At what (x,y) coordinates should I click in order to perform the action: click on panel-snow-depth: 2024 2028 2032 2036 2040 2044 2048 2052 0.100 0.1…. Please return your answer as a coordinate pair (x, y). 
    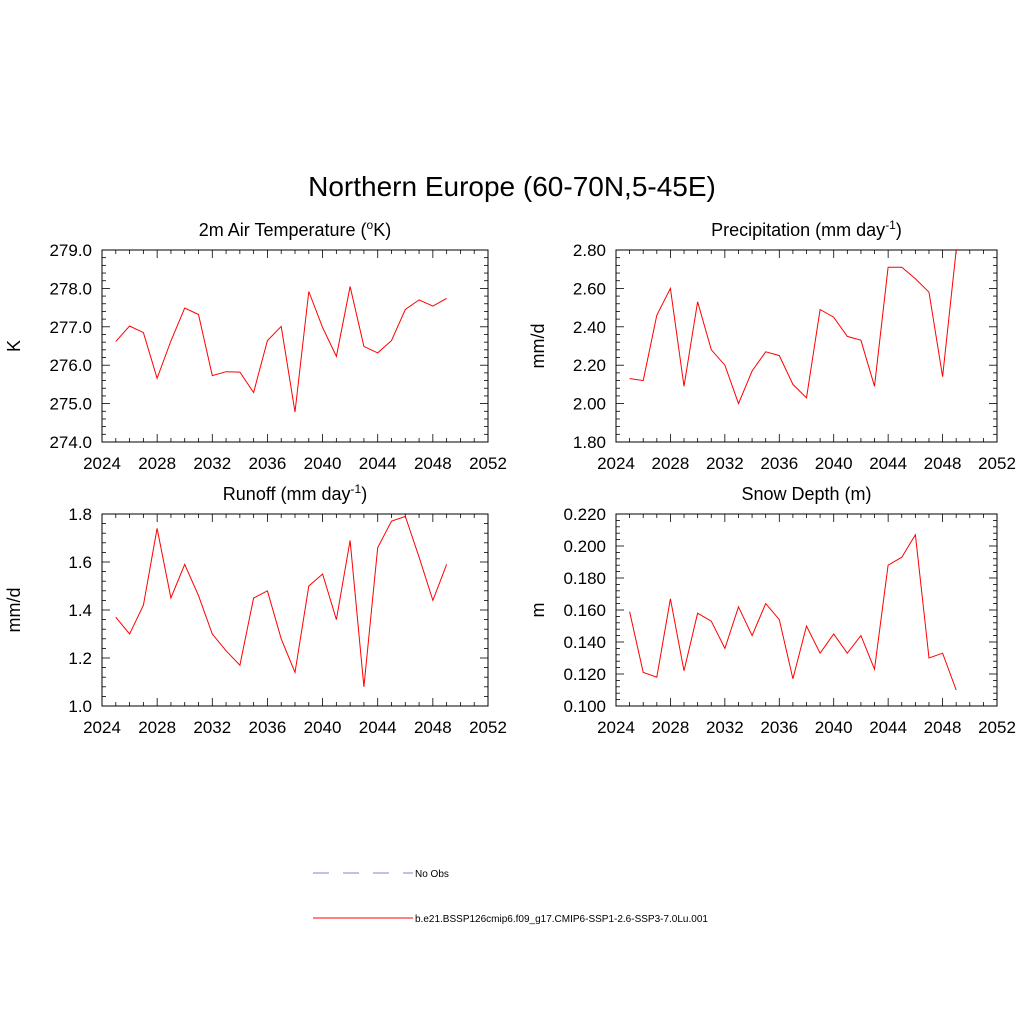
    Looking at the image, I should click on (772, 610).